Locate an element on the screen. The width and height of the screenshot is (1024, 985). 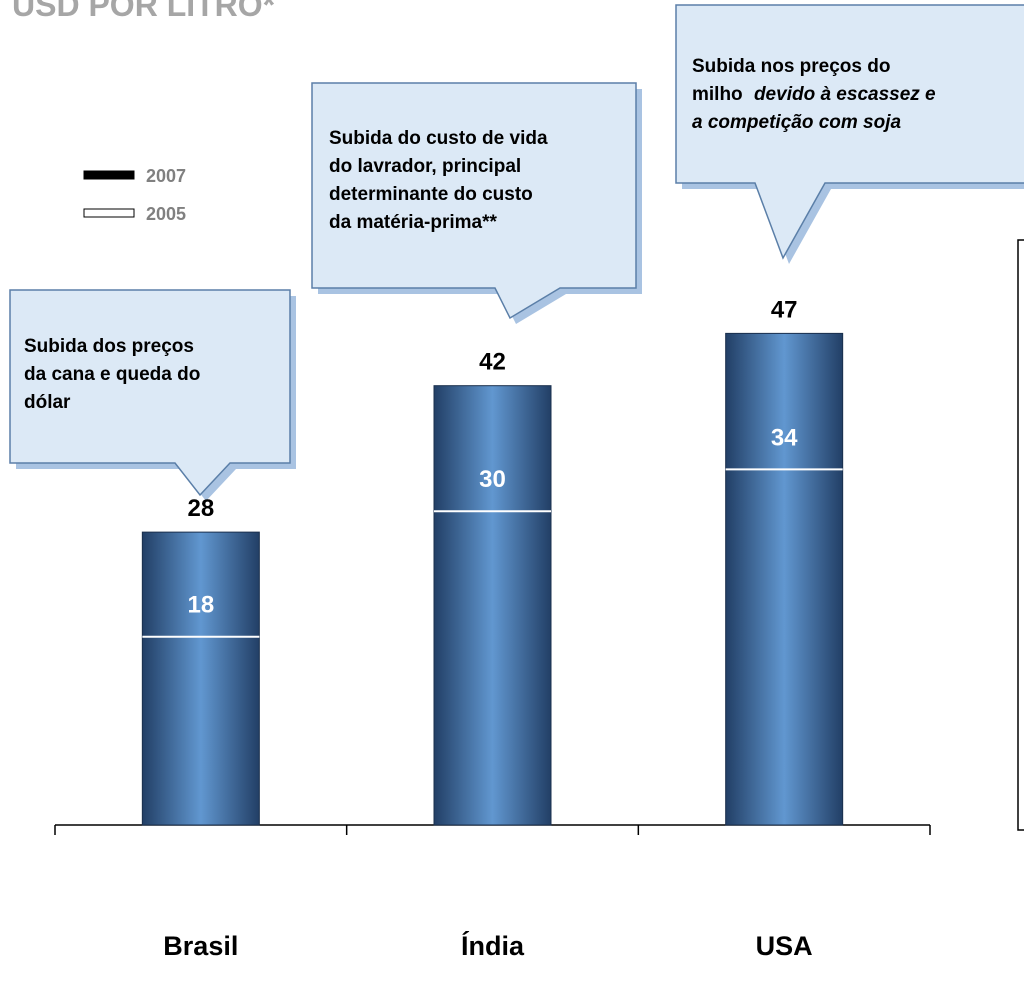
chart-title: USD POR LITRO* is located at coordinates (144, 11).